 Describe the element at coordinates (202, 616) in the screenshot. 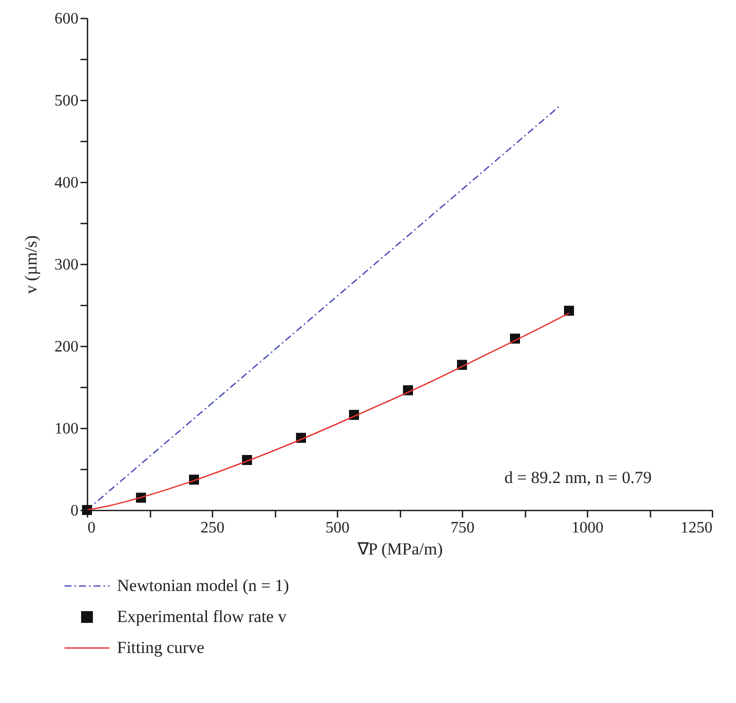

I see `legend-label: Experimental flow rate v` at that location.